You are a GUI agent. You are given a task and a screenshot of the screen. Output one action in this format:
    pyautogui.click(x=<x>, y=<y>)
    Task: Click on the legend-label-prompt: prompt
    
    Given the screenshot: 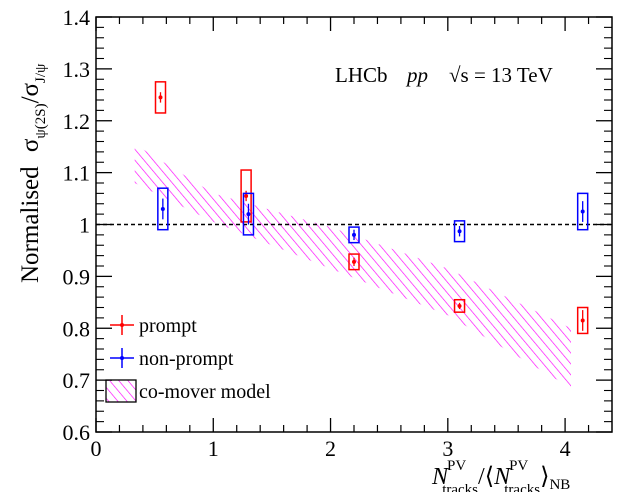 What is the action you would take?
    pyautogui.click(x=168, y=326)
    